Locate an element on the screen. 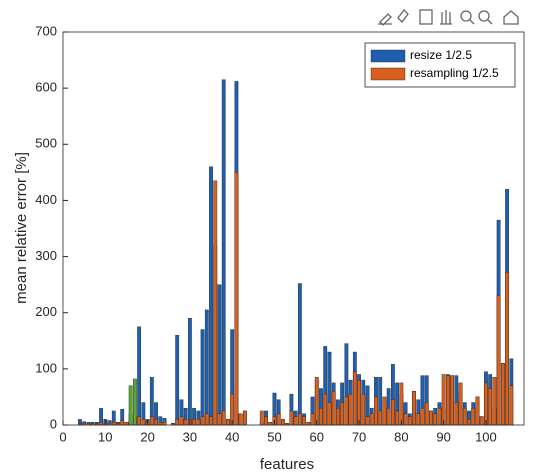 This screenshot has width=550, height=476. x-tick-label: 0 is located at coordinates (62, 436).